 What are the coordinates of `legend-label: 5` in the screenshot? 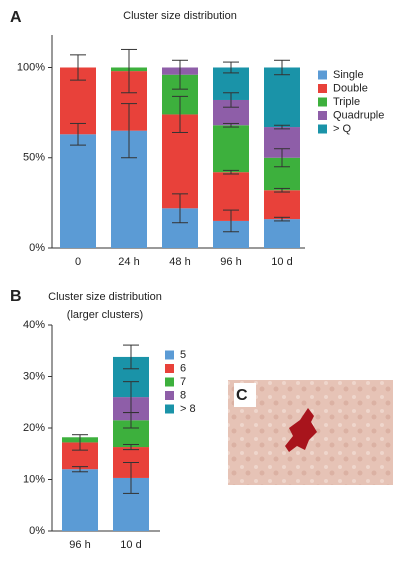 It's located at (183, 355).